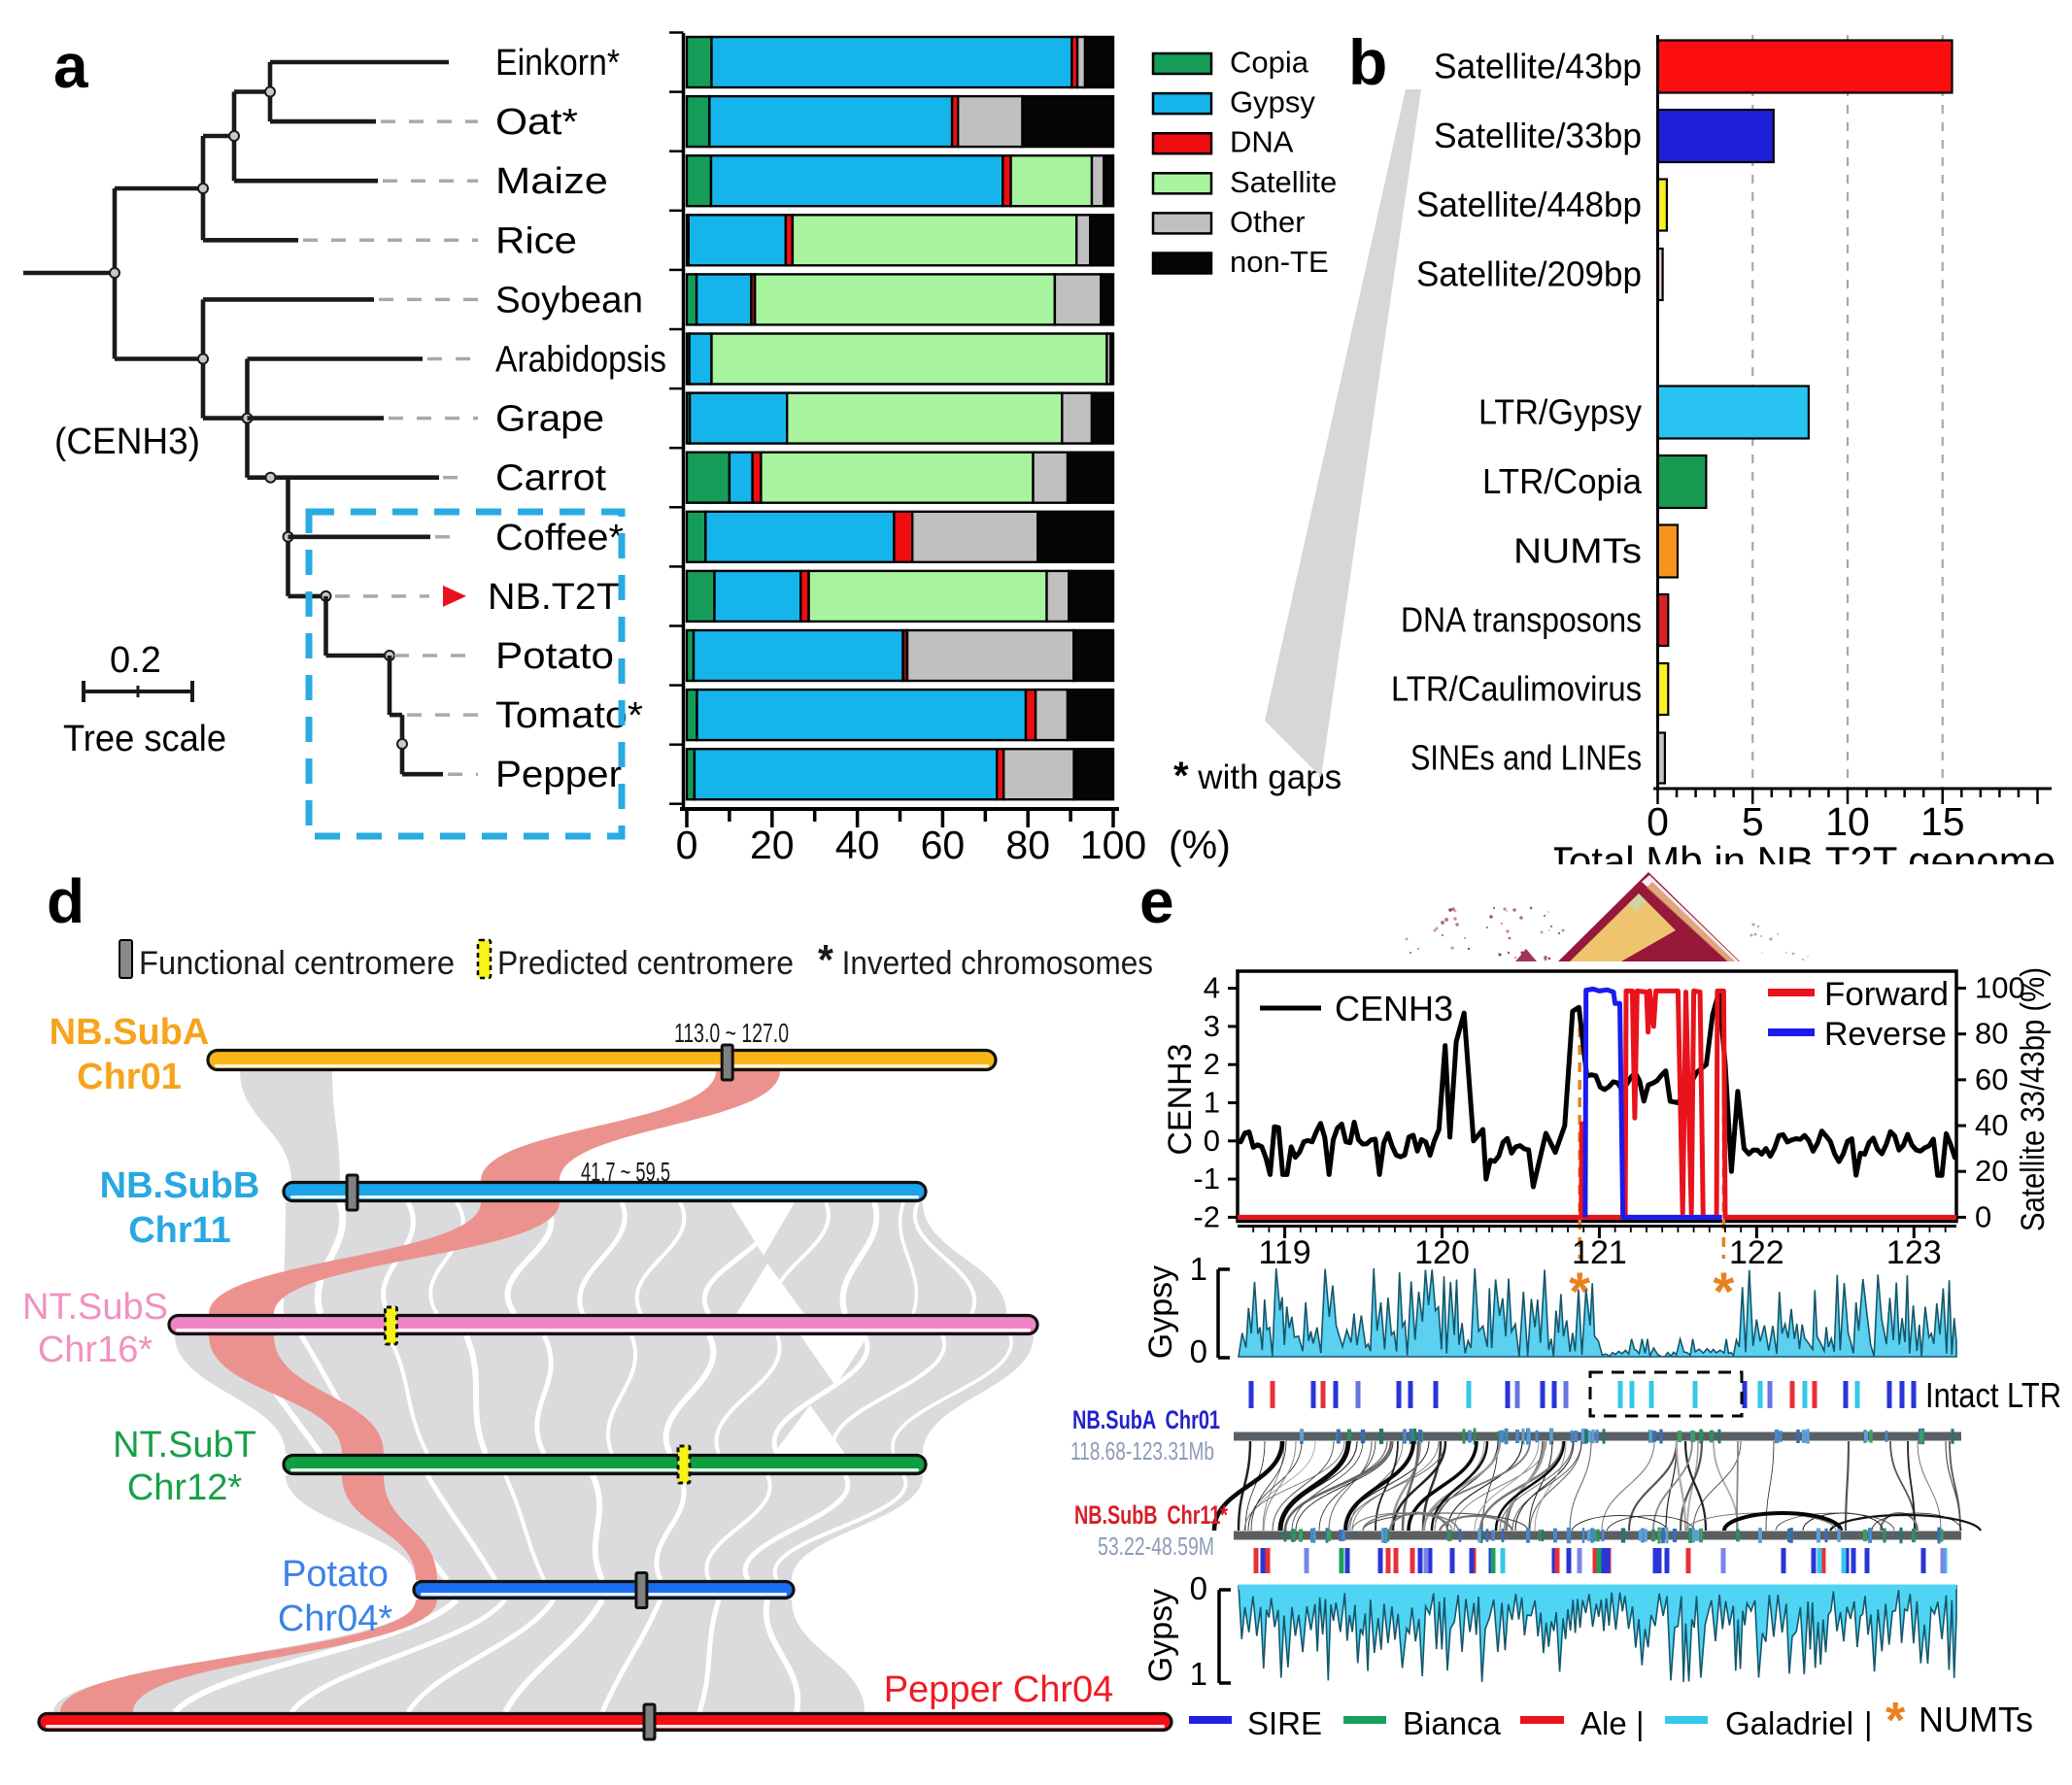 The width and height of the screenshot is (2072, 1785). Describe the element at coordinates (554, 597) in the screenshot. I see `svg-text: NB.T2T` at that location.